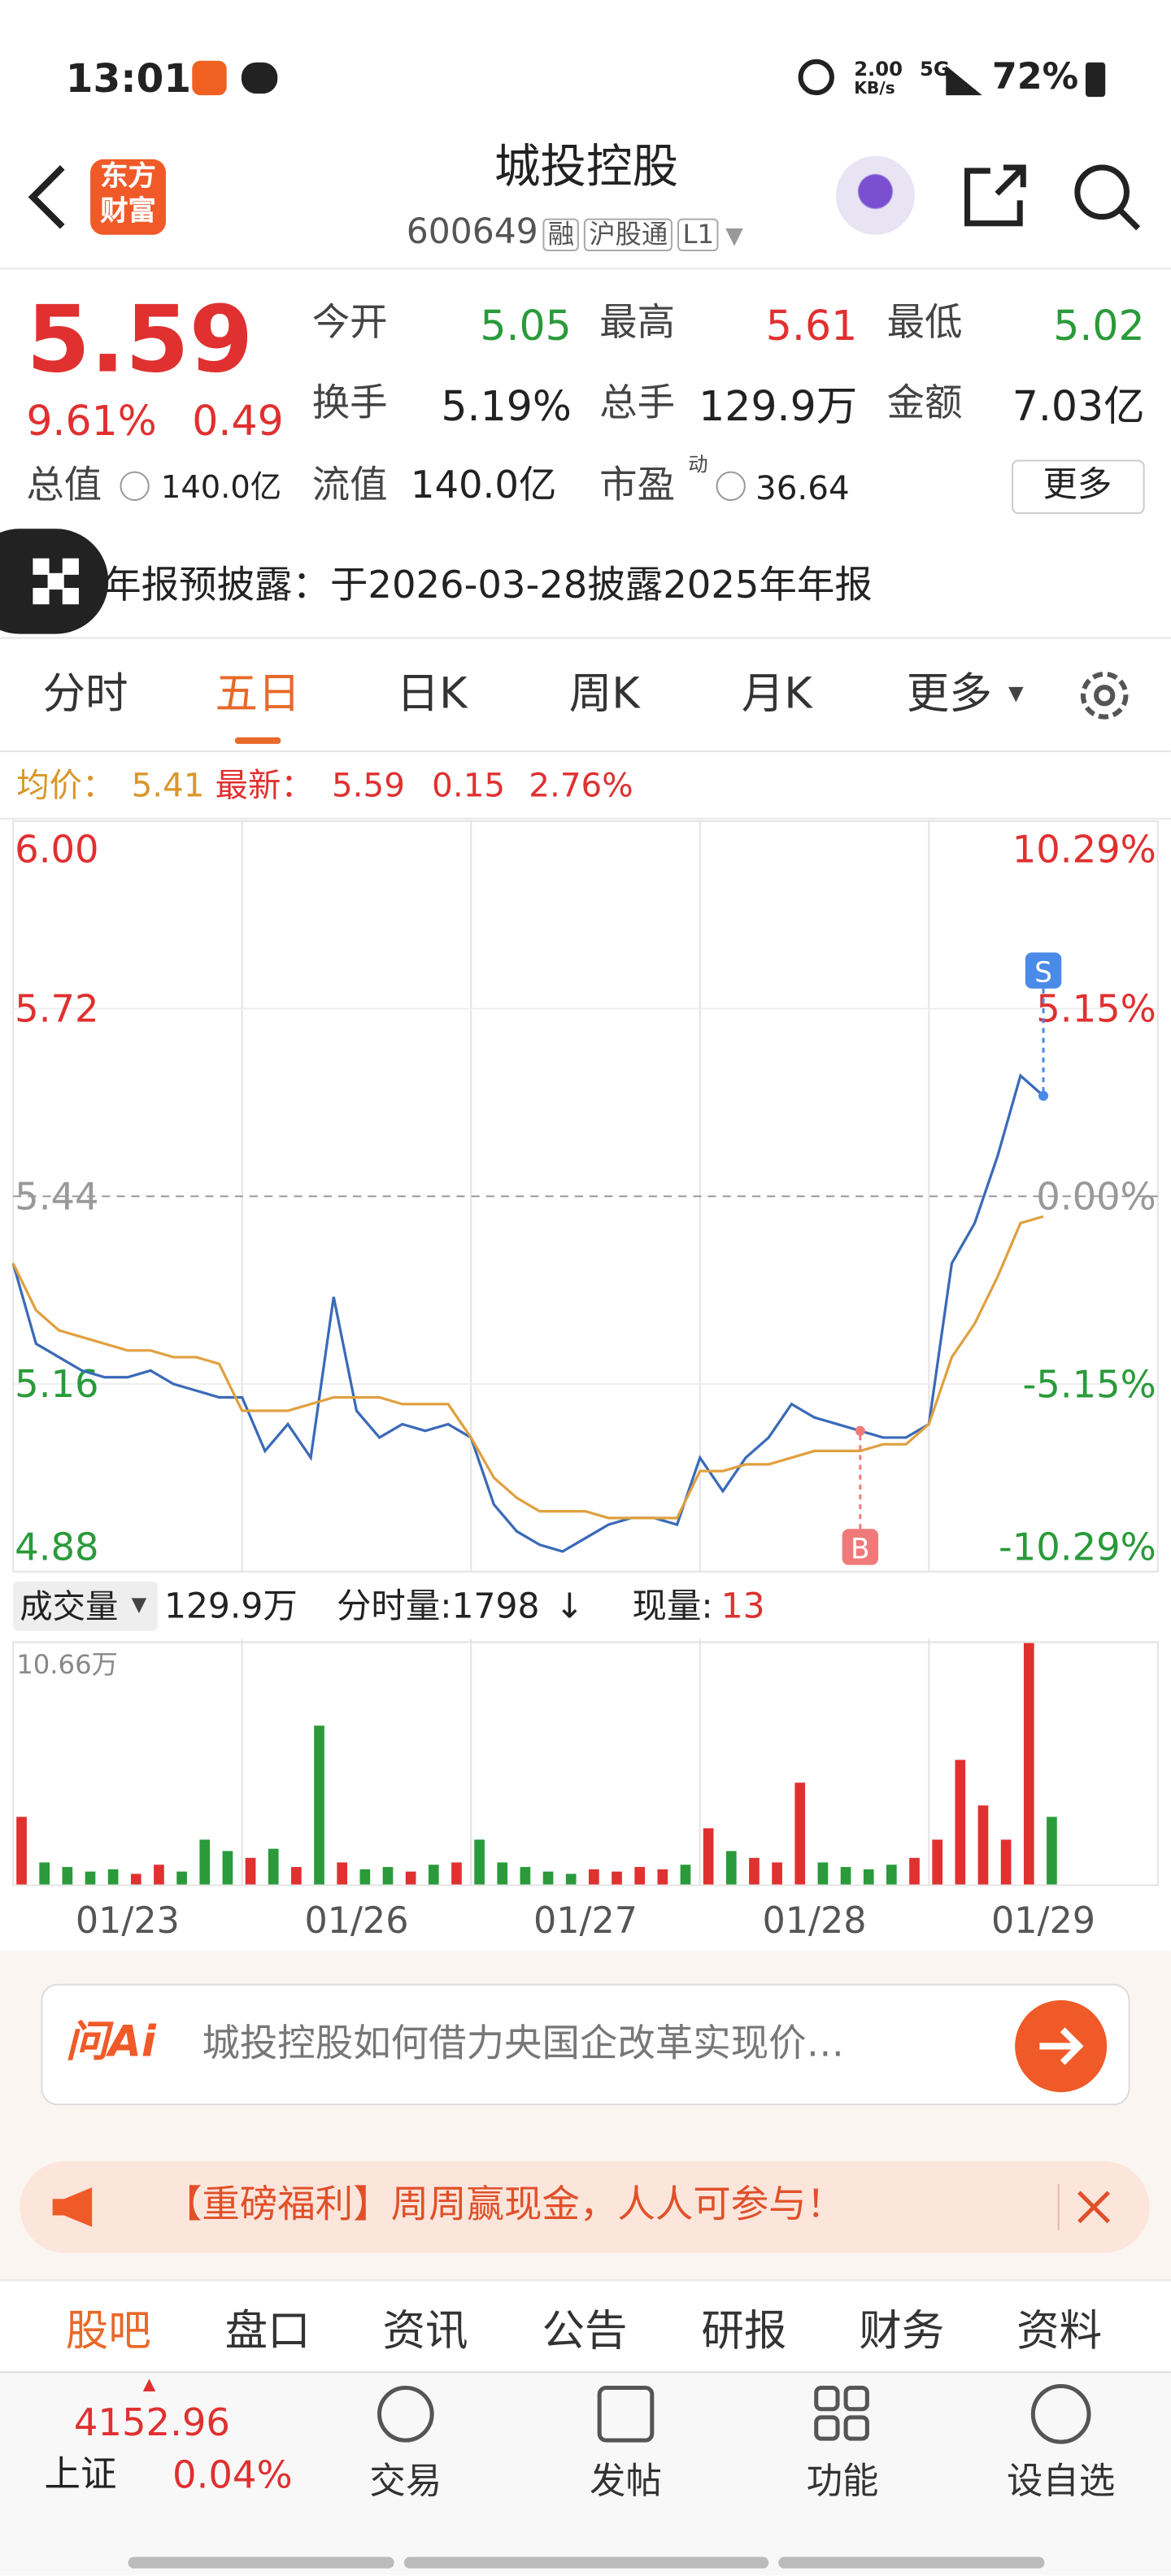 This screenshot has height=2576, width=1171. What do you see at coordinates (879, 69) in the screenshot?
I see `net-speed: 2.00` at bounding box center [879, 69].